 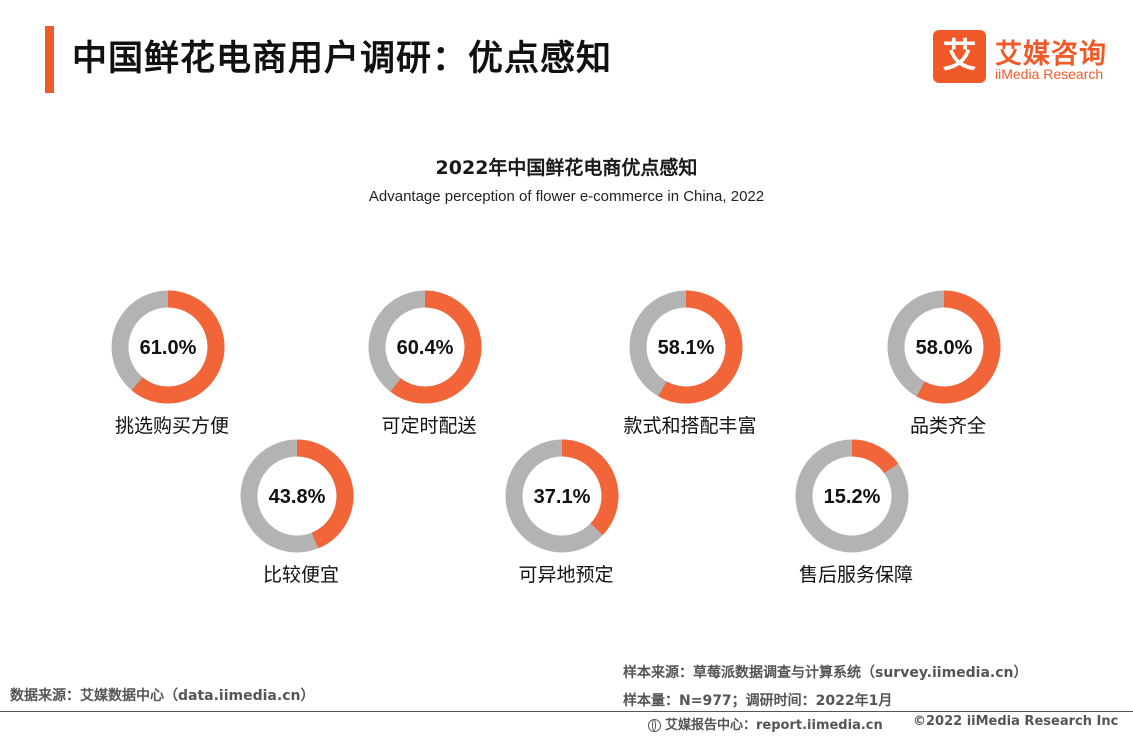 I want to click on donut-2: 60.4% 可定时配送, so click(x=425, y=363).